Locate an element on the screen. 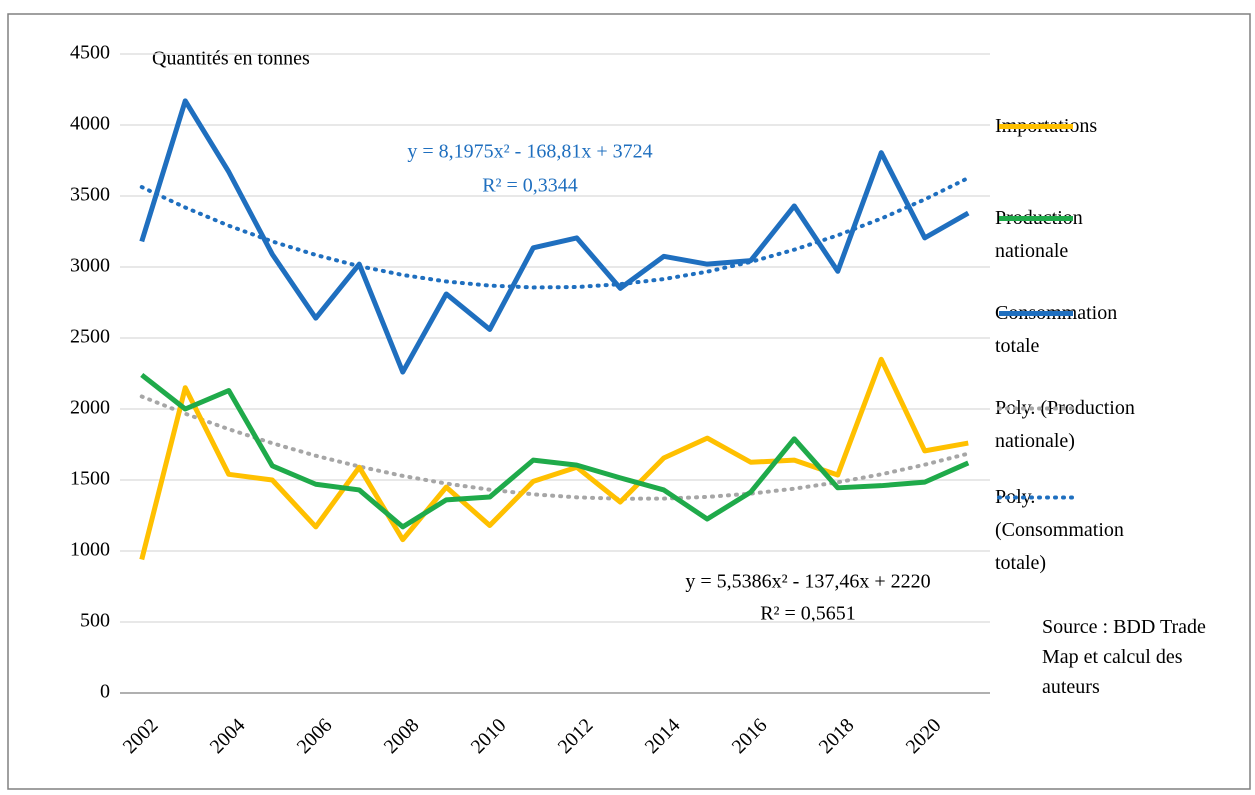  x-tick-label: 2012 is located at coordinates (576, 736).